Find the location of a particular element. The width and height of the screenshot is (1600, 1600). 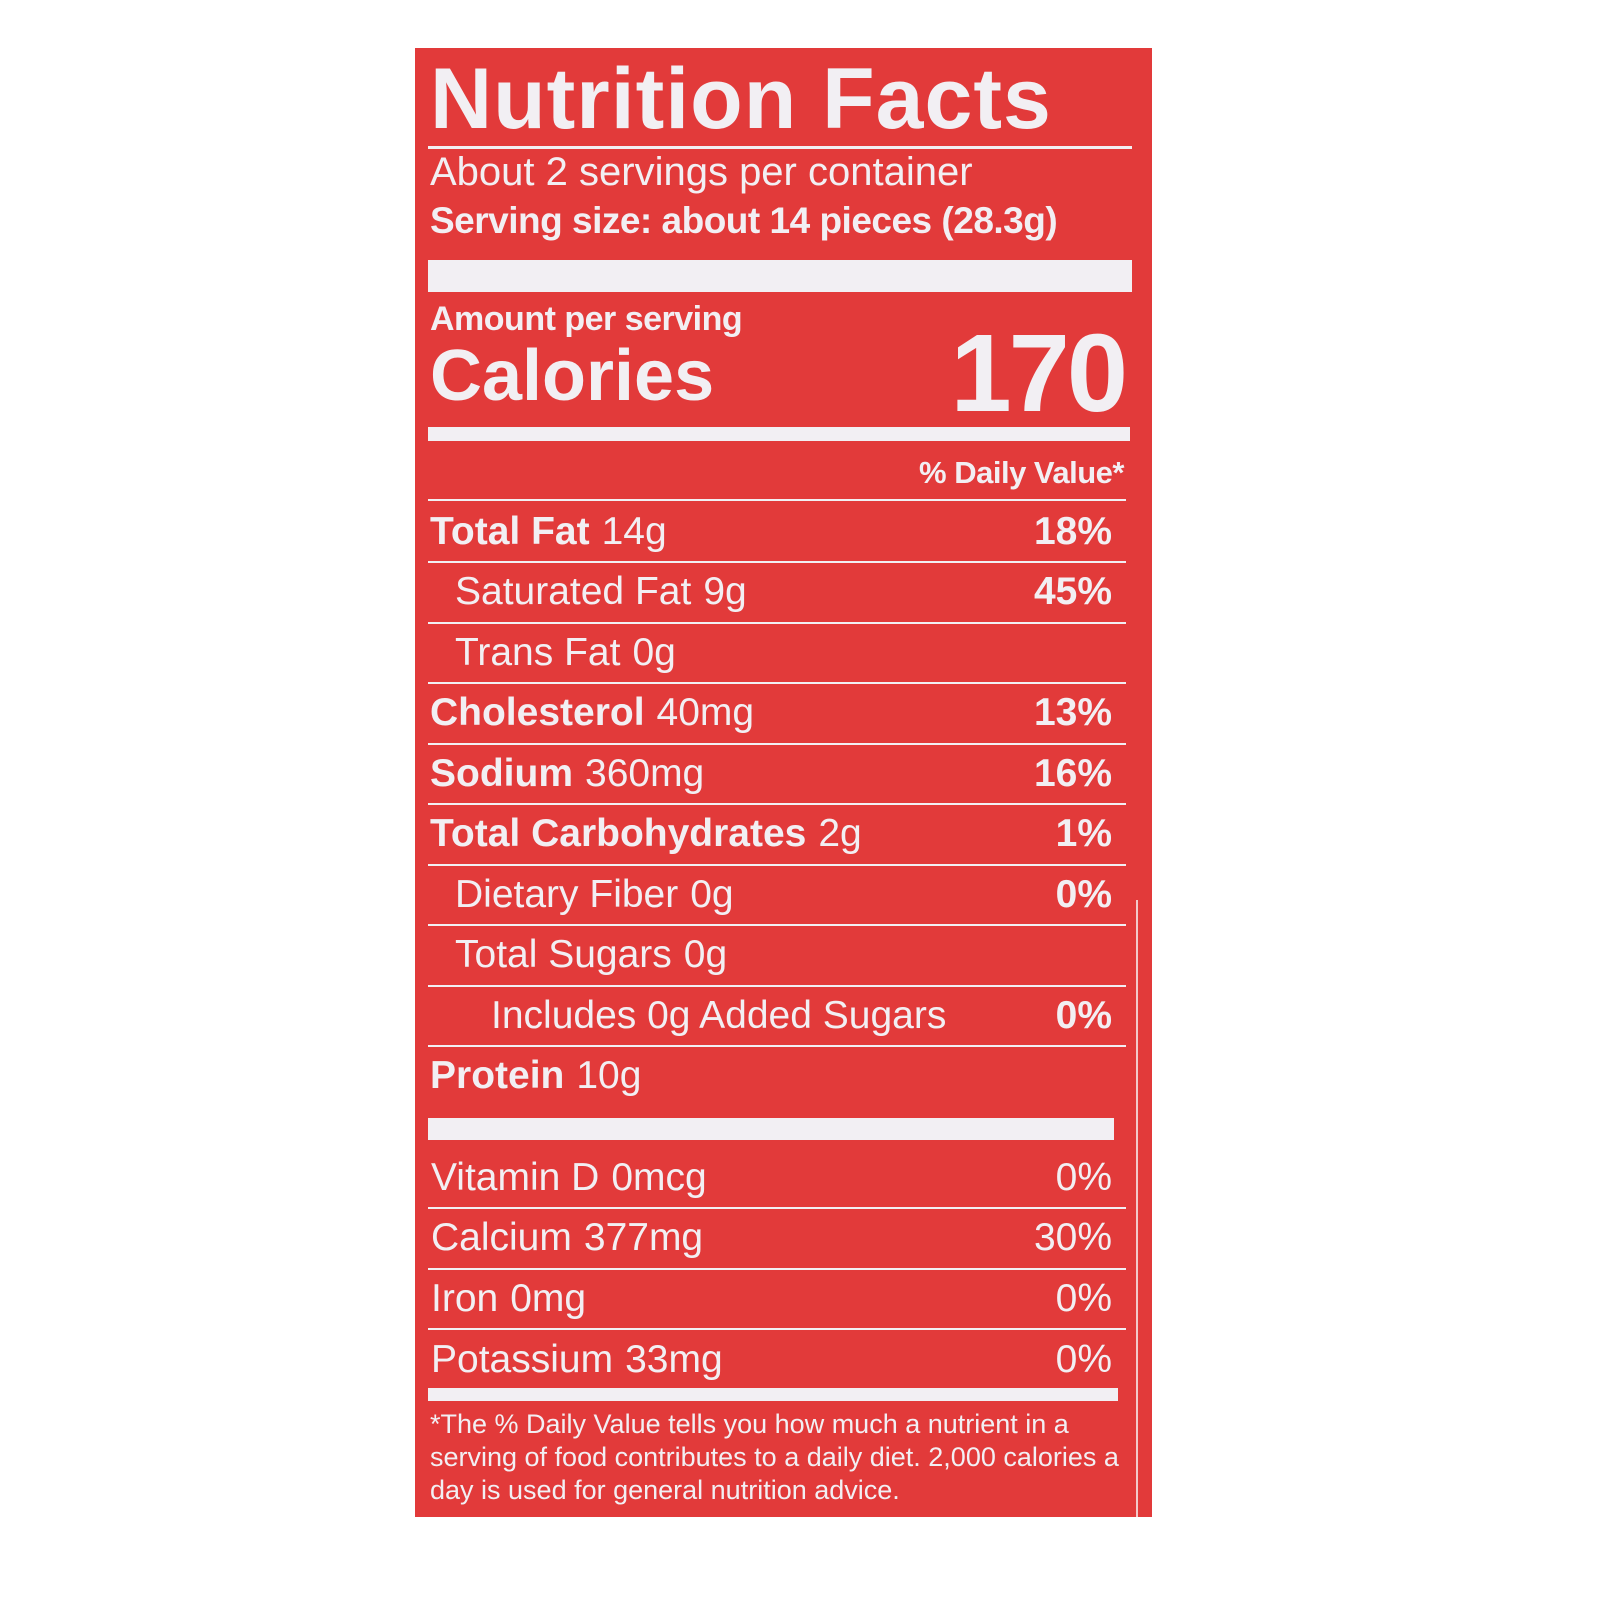

servings-per-container: About 2 servings per container is located at coordinates (701, 172).